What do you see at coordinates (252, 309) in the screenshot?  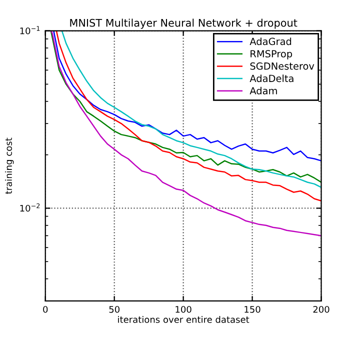 I see `x-tick-label: 150` at bounding box center [252, 309].